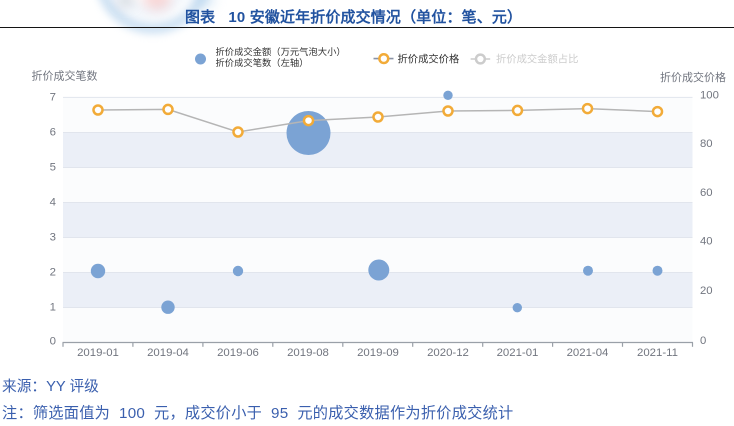 The height and width of the screenshot is (426, 734). Describe the element at coordinates (378, 353) in the screenshot. I see `svg-text: 2019-09` at that location.